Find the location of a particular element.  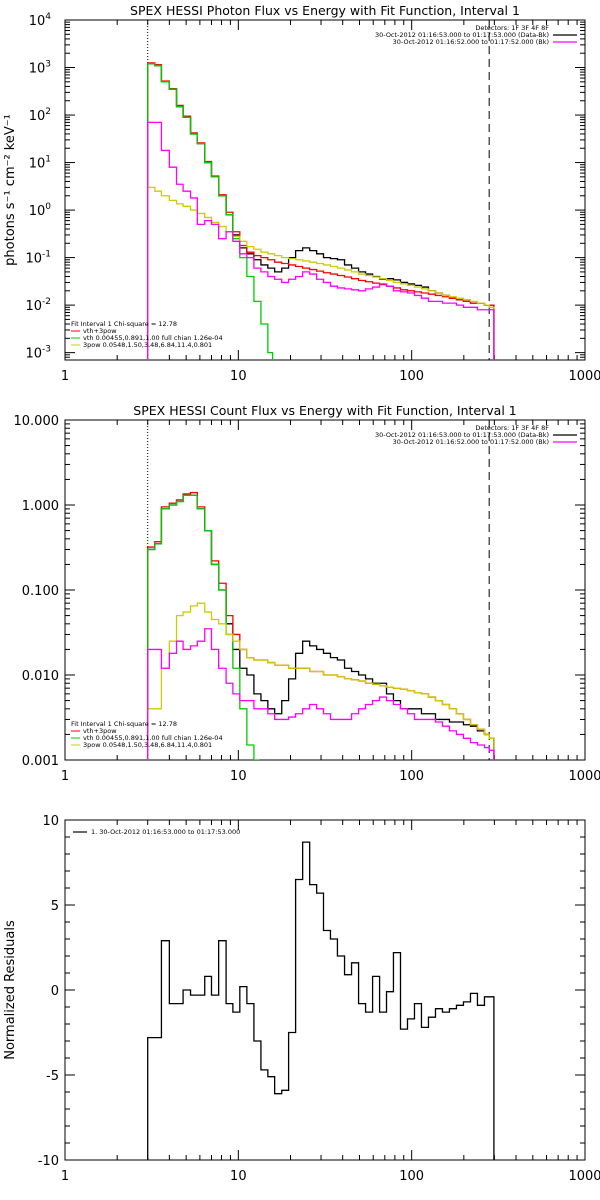

y-tick-label: 1.000 is located at coordinates (40, 506).